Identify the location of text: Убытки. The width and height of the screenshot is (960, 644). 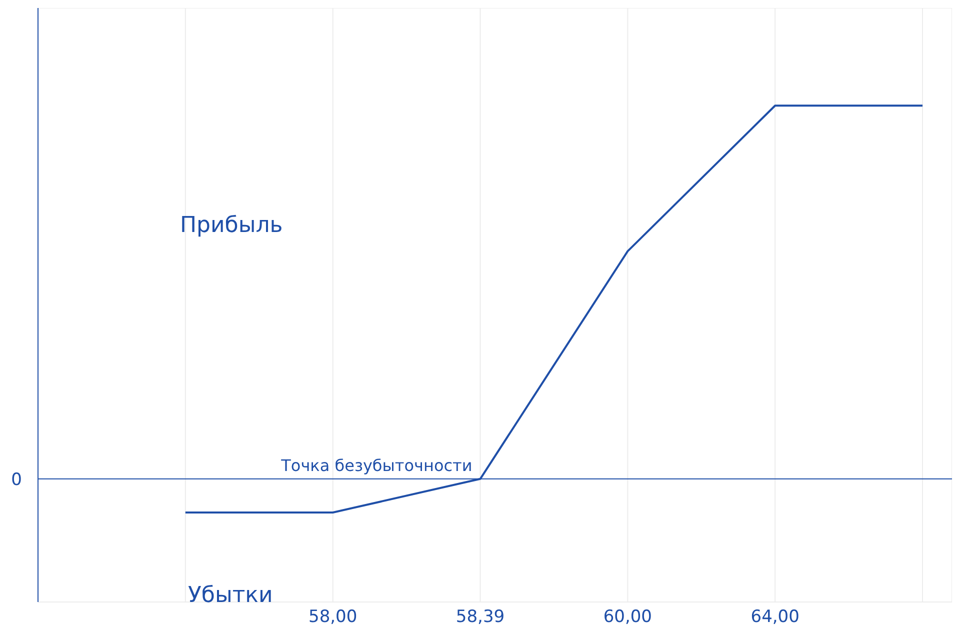
(230, 595).